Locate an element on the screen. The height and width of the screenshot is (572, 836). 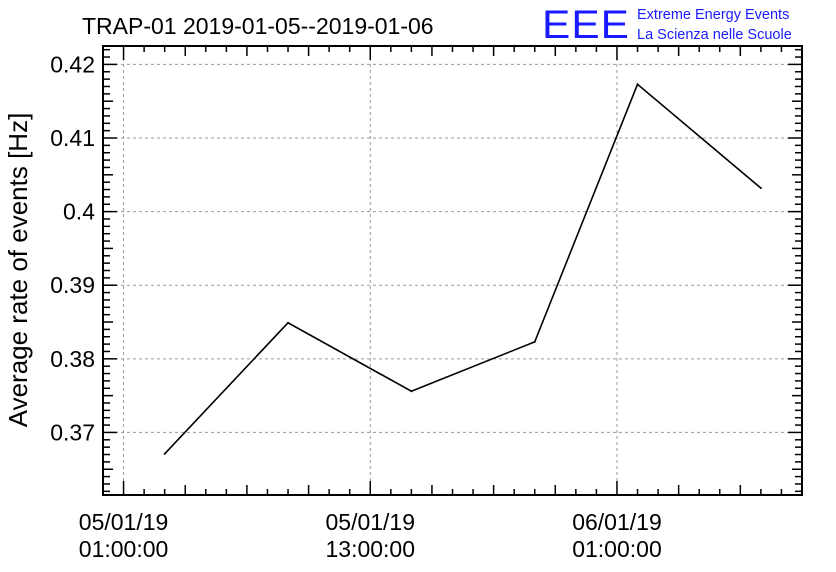
logo-line-2: La Scienza nelle Scuole is located at coordinates (714, 35).